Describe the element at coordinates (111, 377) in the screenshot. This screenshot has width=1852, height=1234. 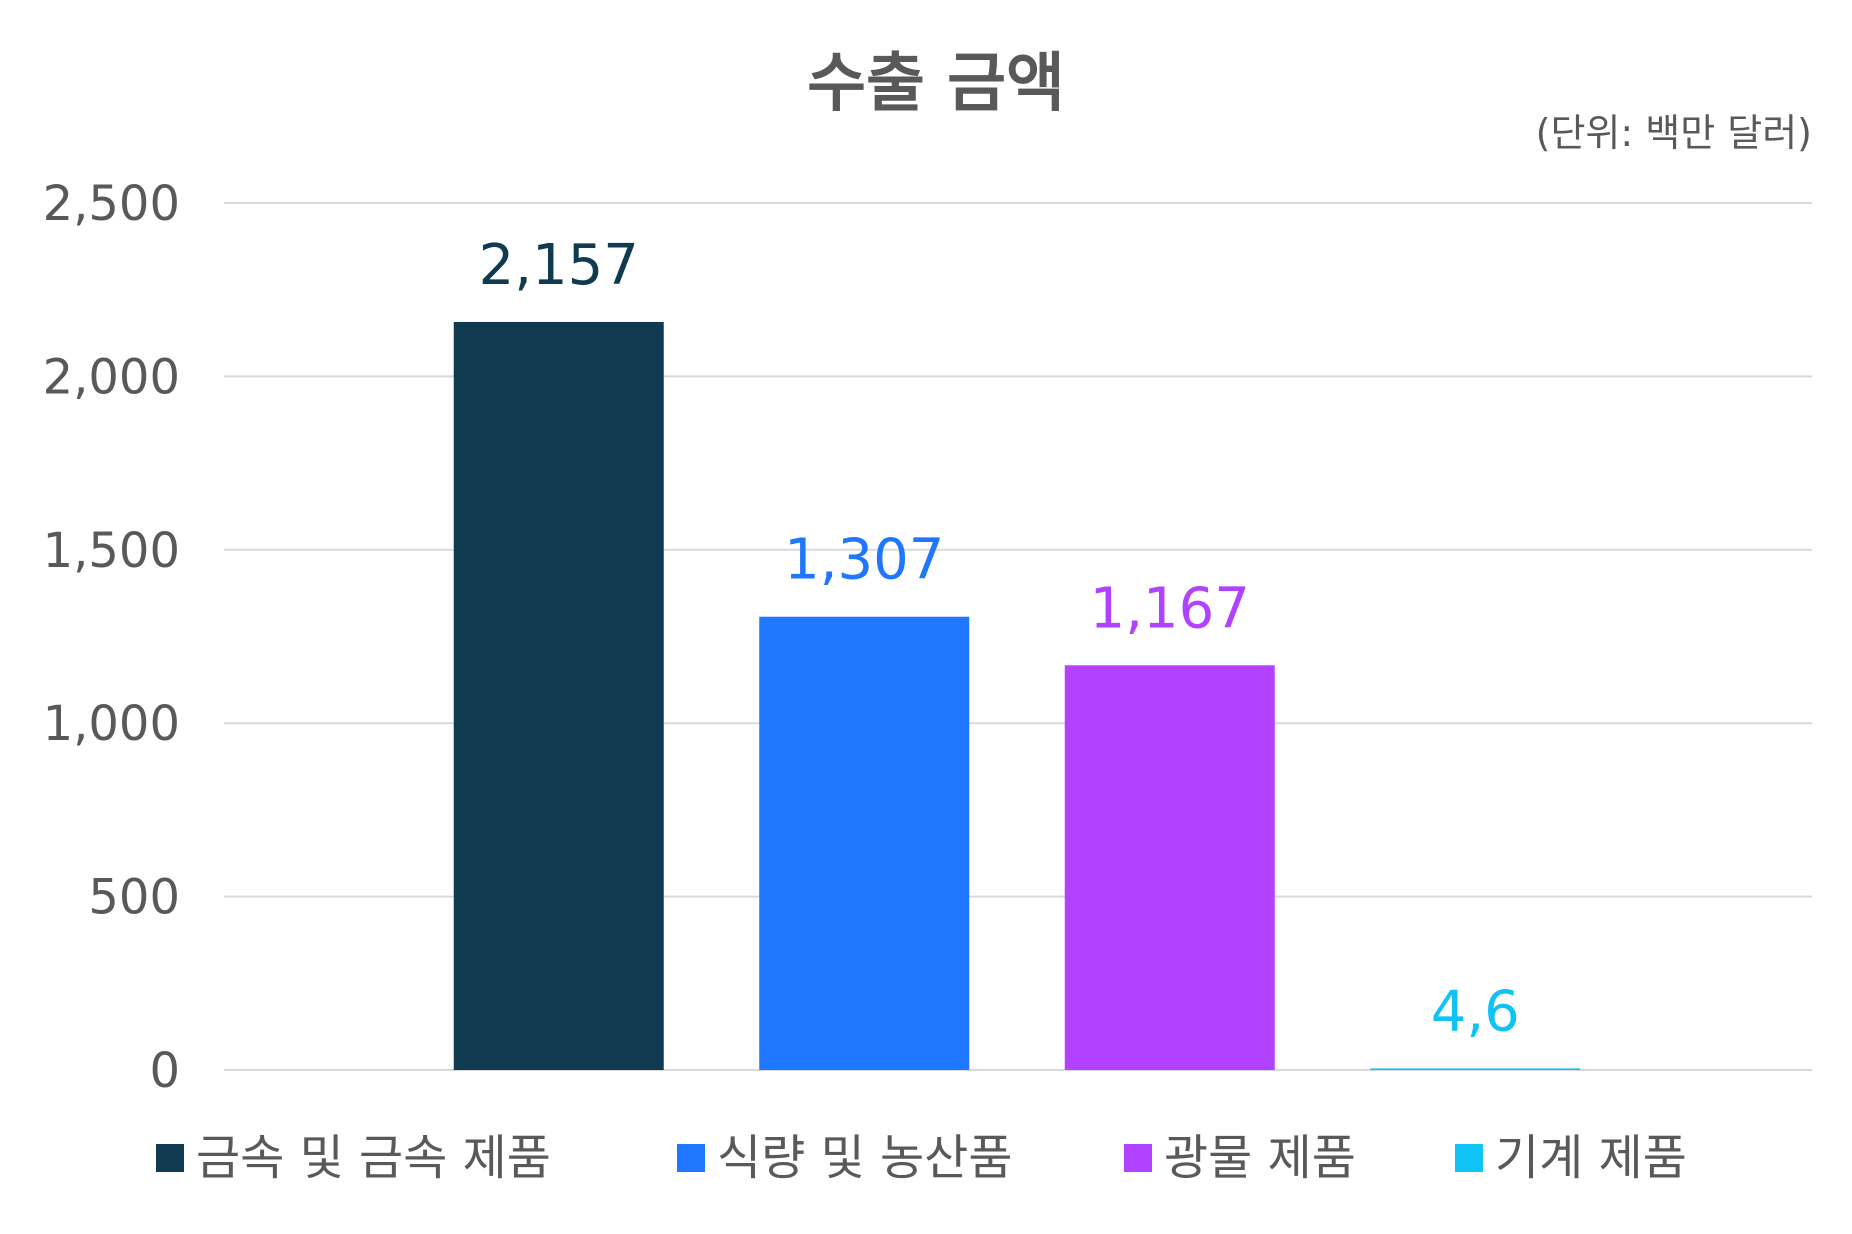
I see `y-tick-label: 2,000` at that location.